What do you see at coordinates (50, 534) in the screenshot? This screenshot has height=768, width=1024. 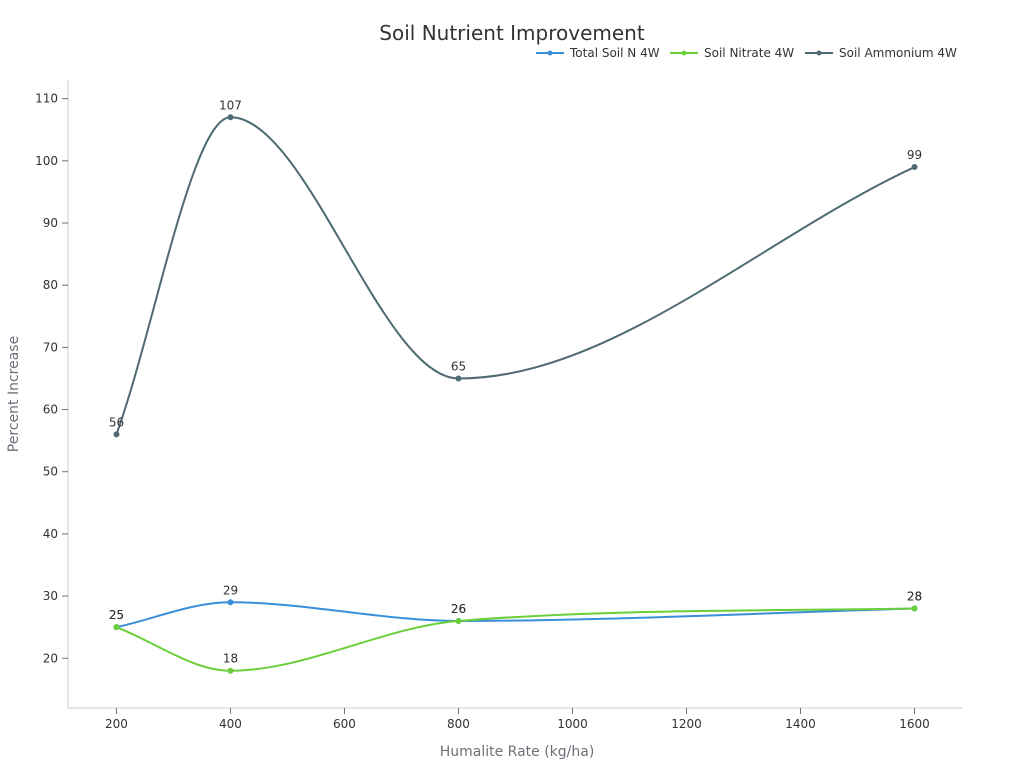 I see `y-tick-label: 40` at bounding box center [50, 534].